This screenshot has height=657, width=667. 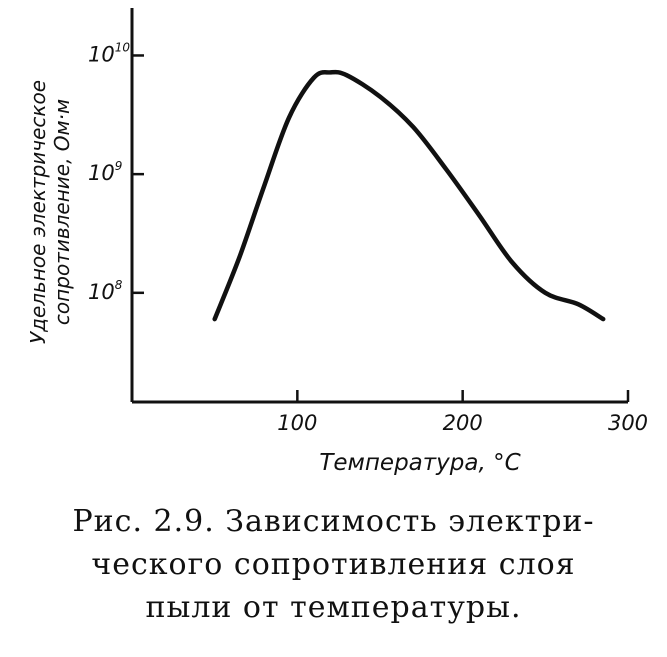 What do you see at coordinates (105, 172) in the screenshot?
I see `y-tick-label: 10⁹` at bounding box center [105, 172].